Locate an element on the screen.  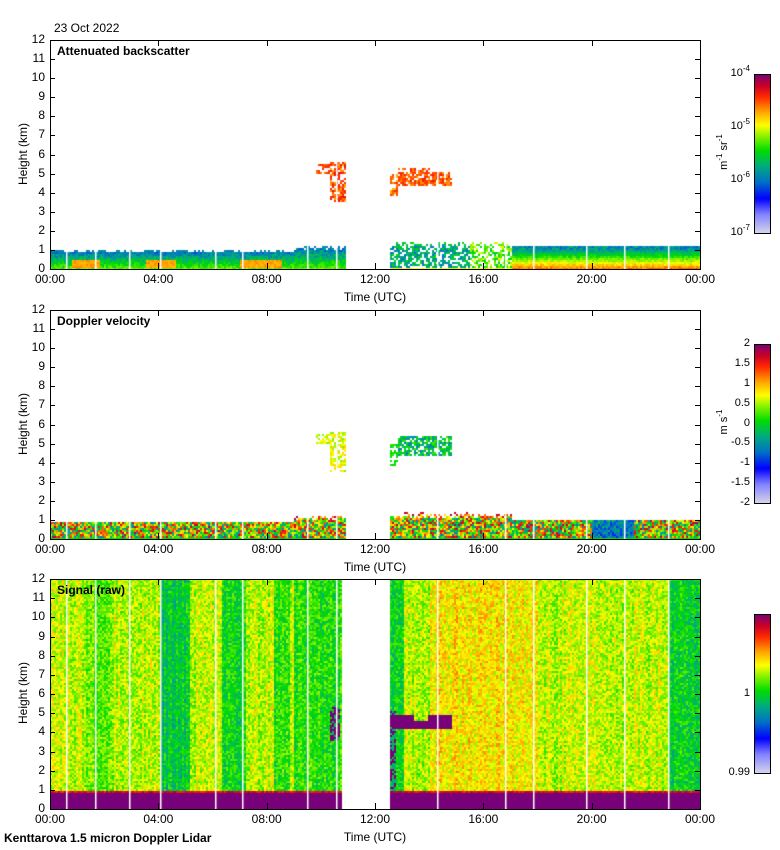
instrument-label: Kenttarova 1.5 micron Doppler Lidar is located at coordinates (108, 838).